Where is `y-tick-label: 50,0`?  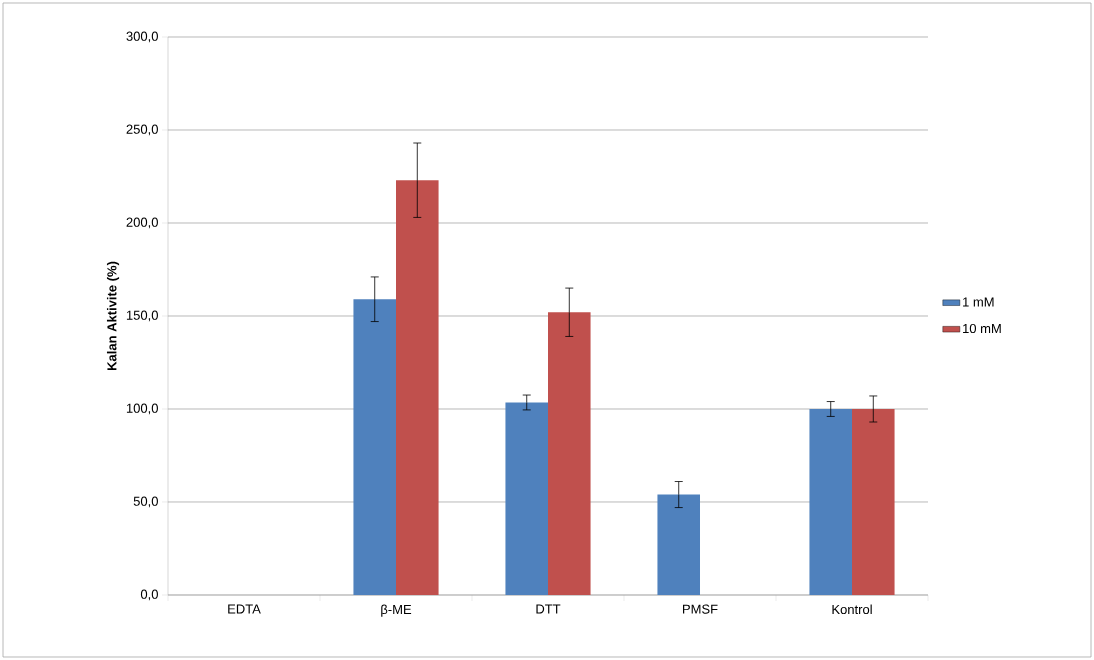 y-tick-label: 50,0 is located at coordinates (145, 502).